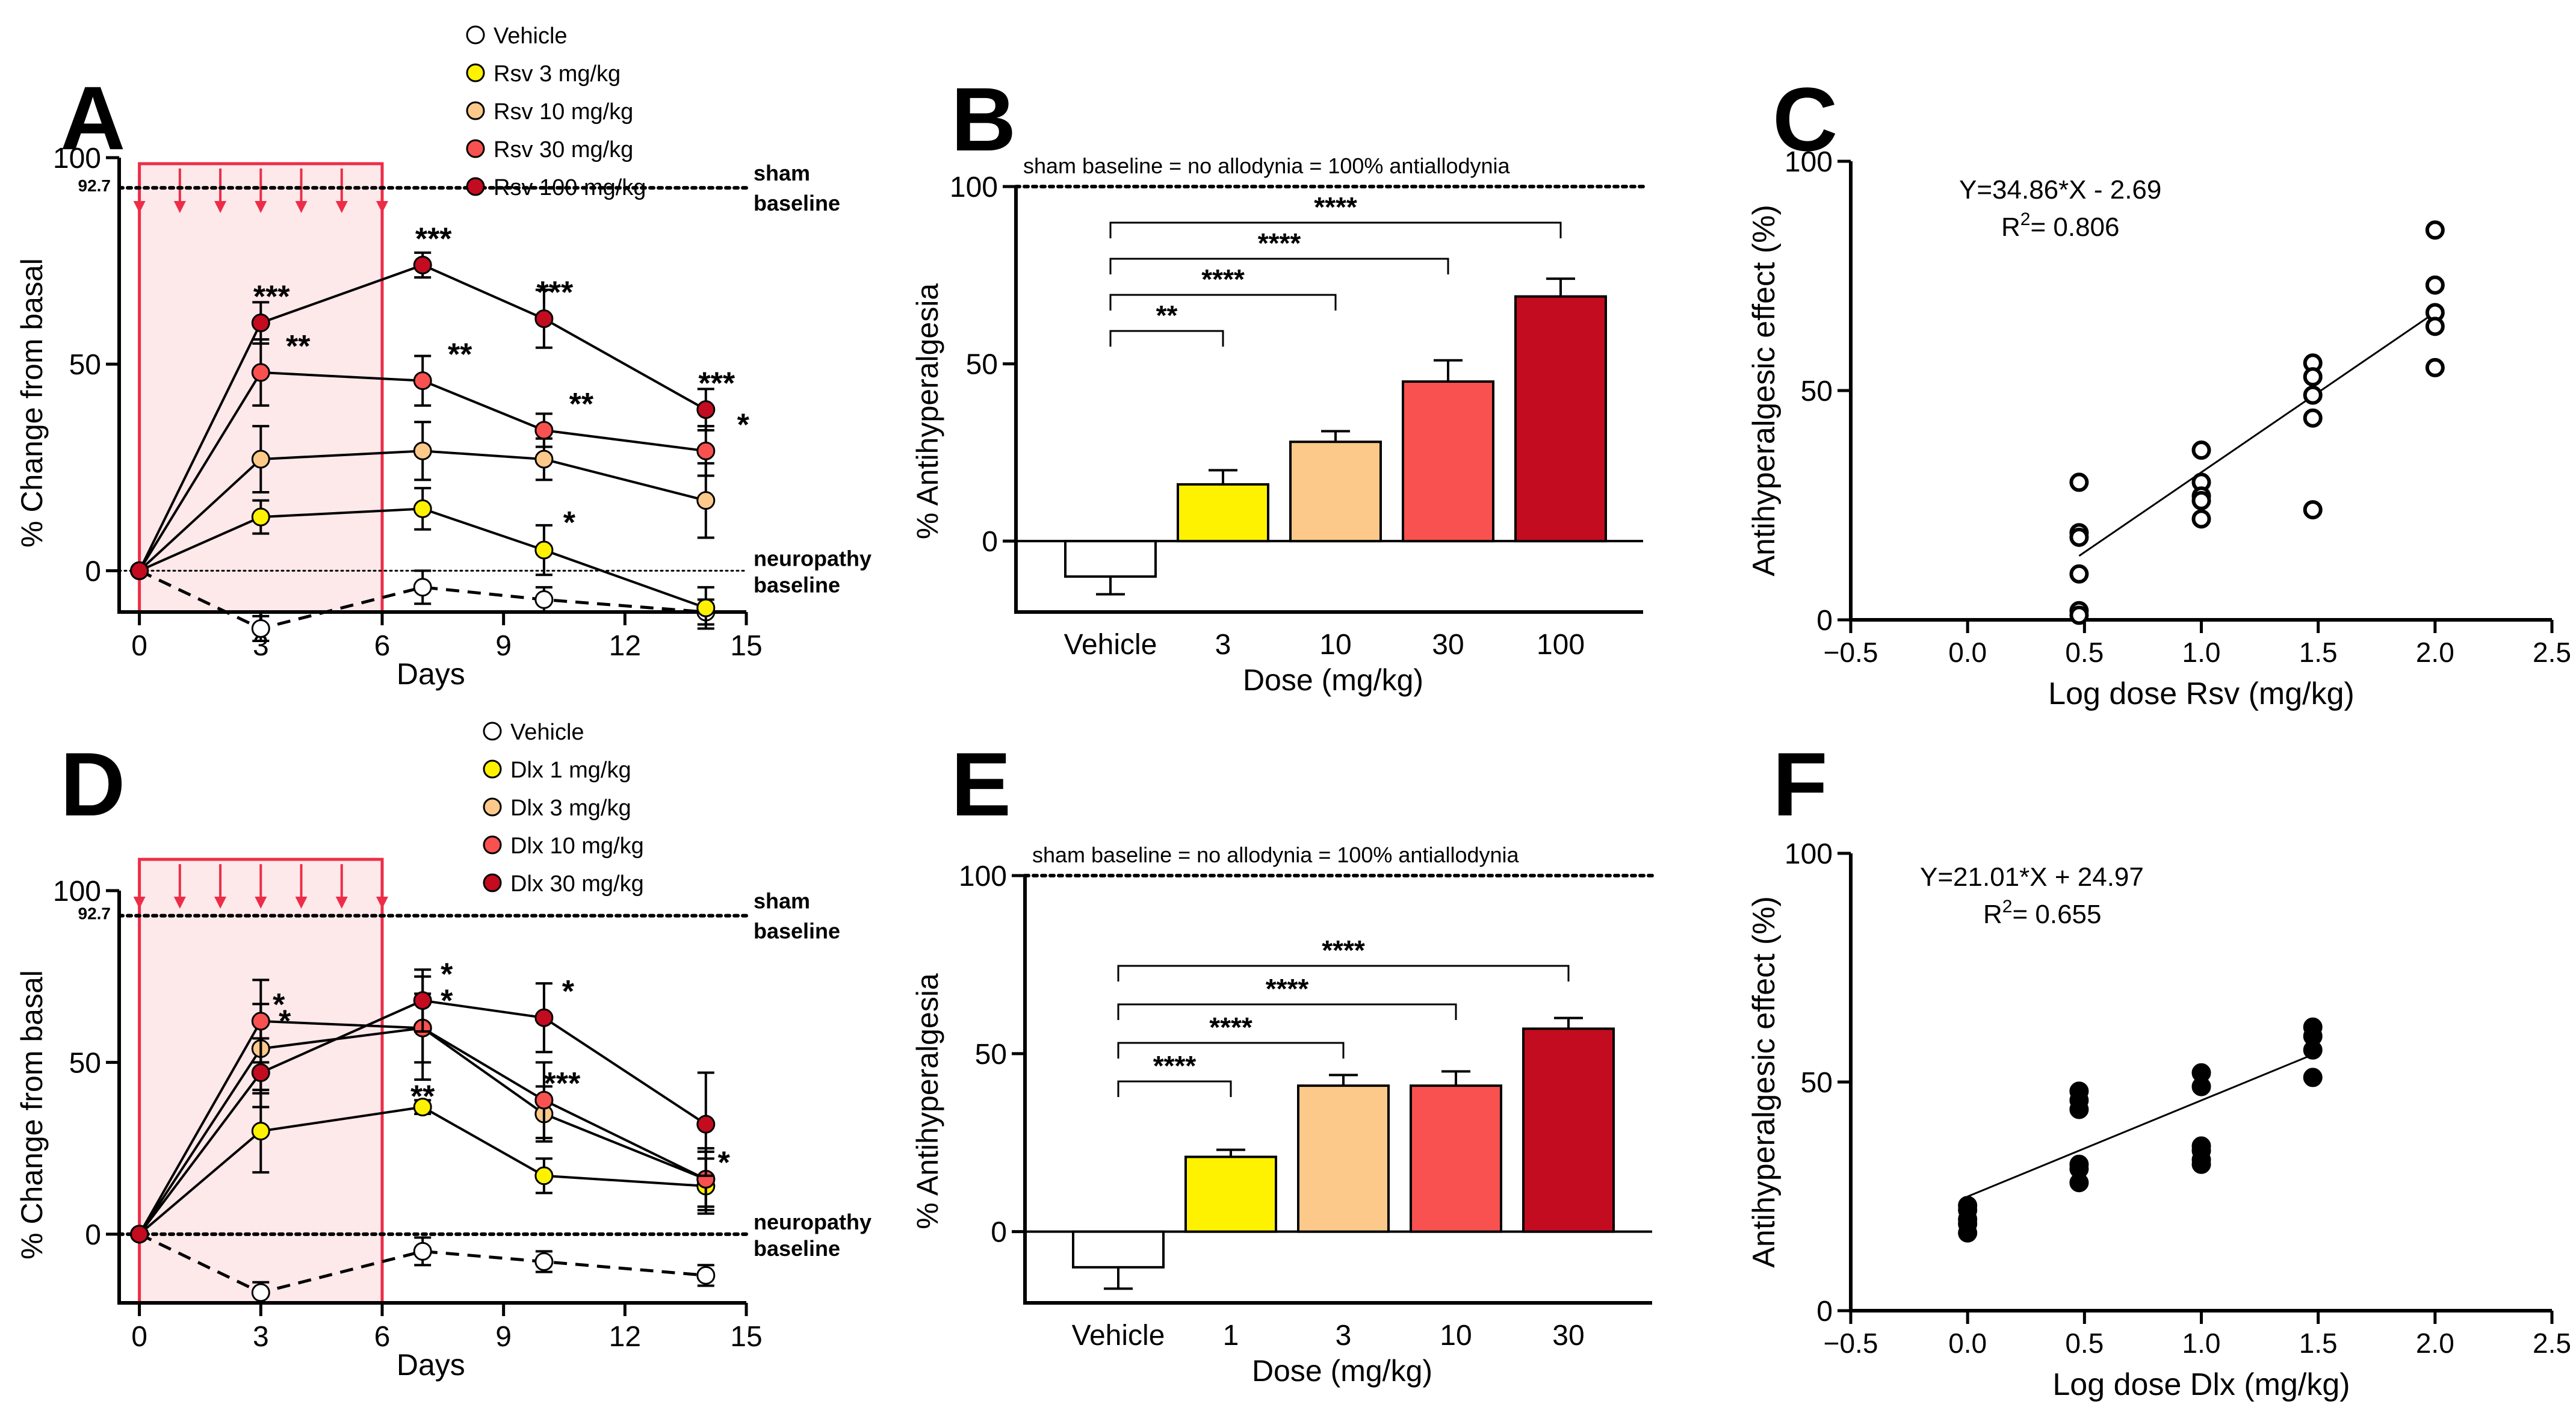  Describe the element at coordinates (2032, 877) in the screenshot. I see `regression-equation: Y=21.01*X + 24.97` at that location.